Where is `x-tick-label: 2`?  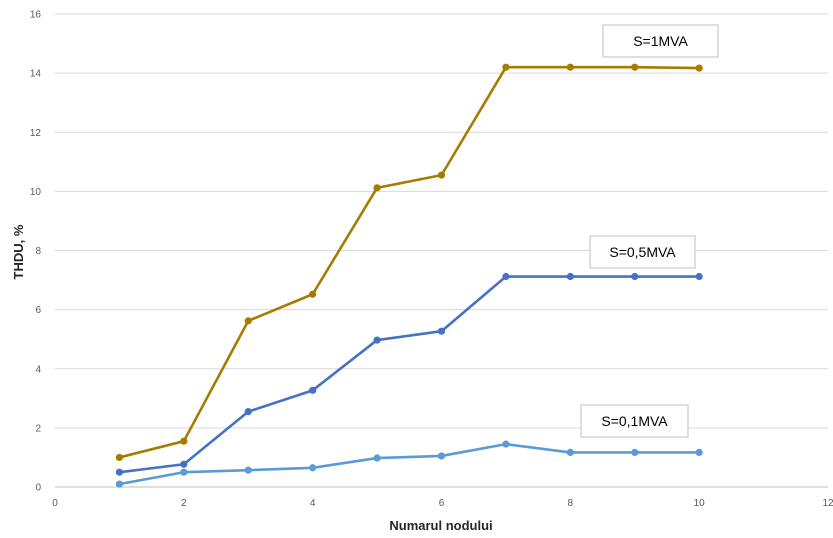
x-tick-label: 2 is located at coordinates (184, 503).